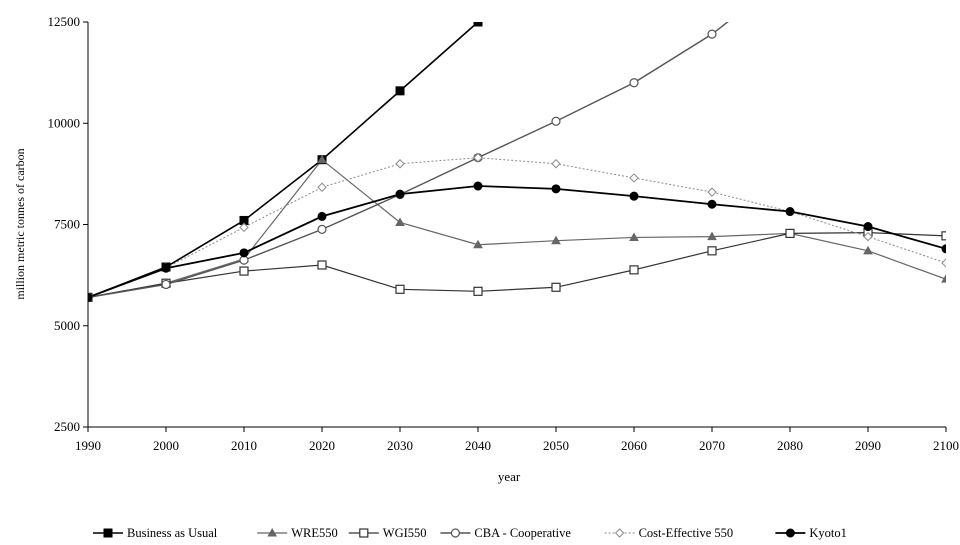 This screenshot has height=545, width=960. What do you see at coordinates (522, 533) in the screenshot?
I see `legend-label: CBA - Cooperative` at bounding box center [522, 533].